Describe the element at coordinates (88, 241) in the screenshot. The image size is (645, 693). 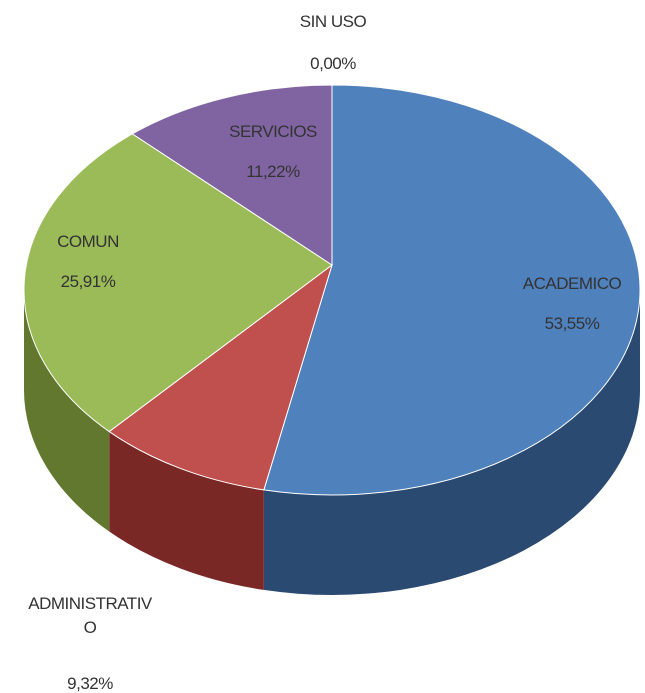
I see `slice-label: COMUN` at that location.